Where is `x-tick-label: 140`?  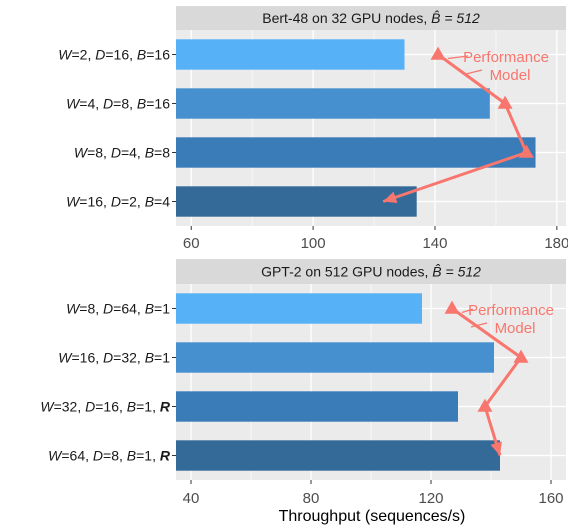
x-tick-label: 140 is located at coordinates (434, 243).